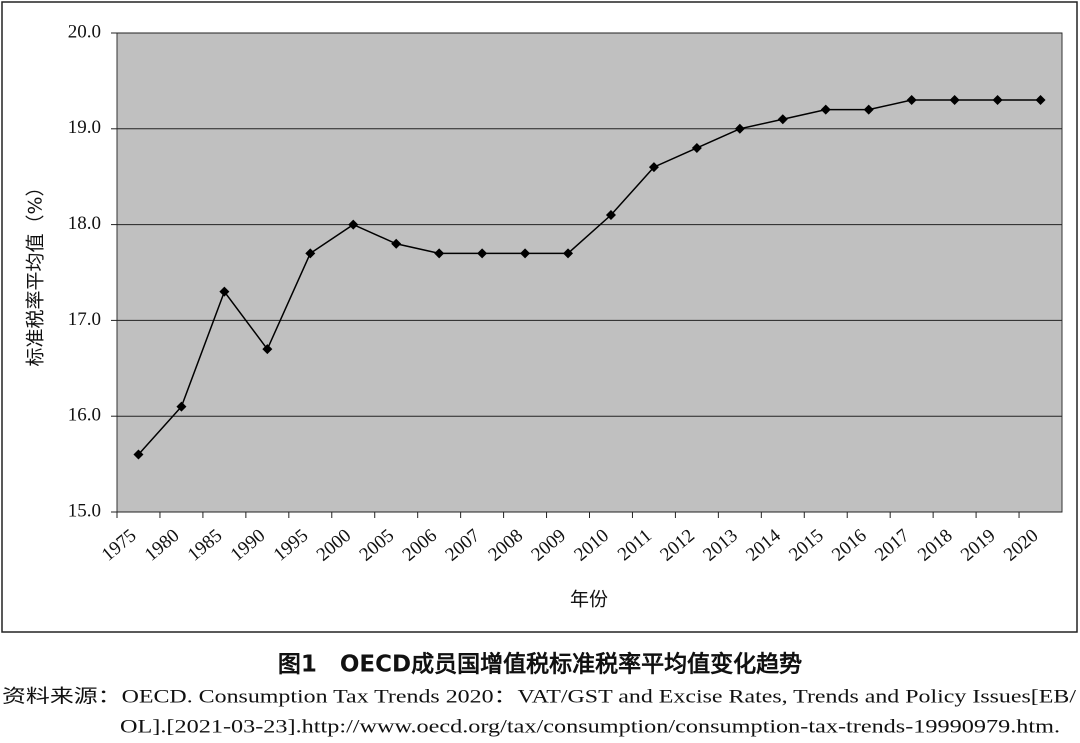 The image size is (1080, 743). I want to click on y-tick-label: 16.0, so click(84, 415).